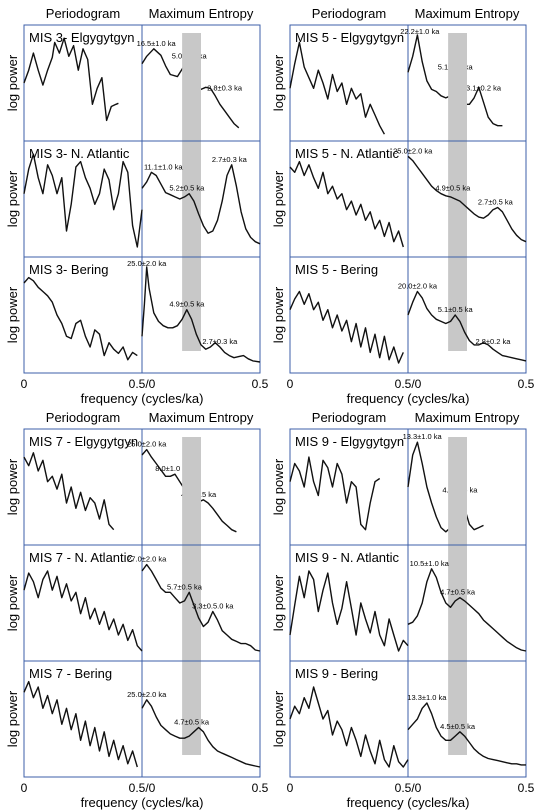  I want to click on site-label: MIS 3- N. Atlantic, so click(79, 153).